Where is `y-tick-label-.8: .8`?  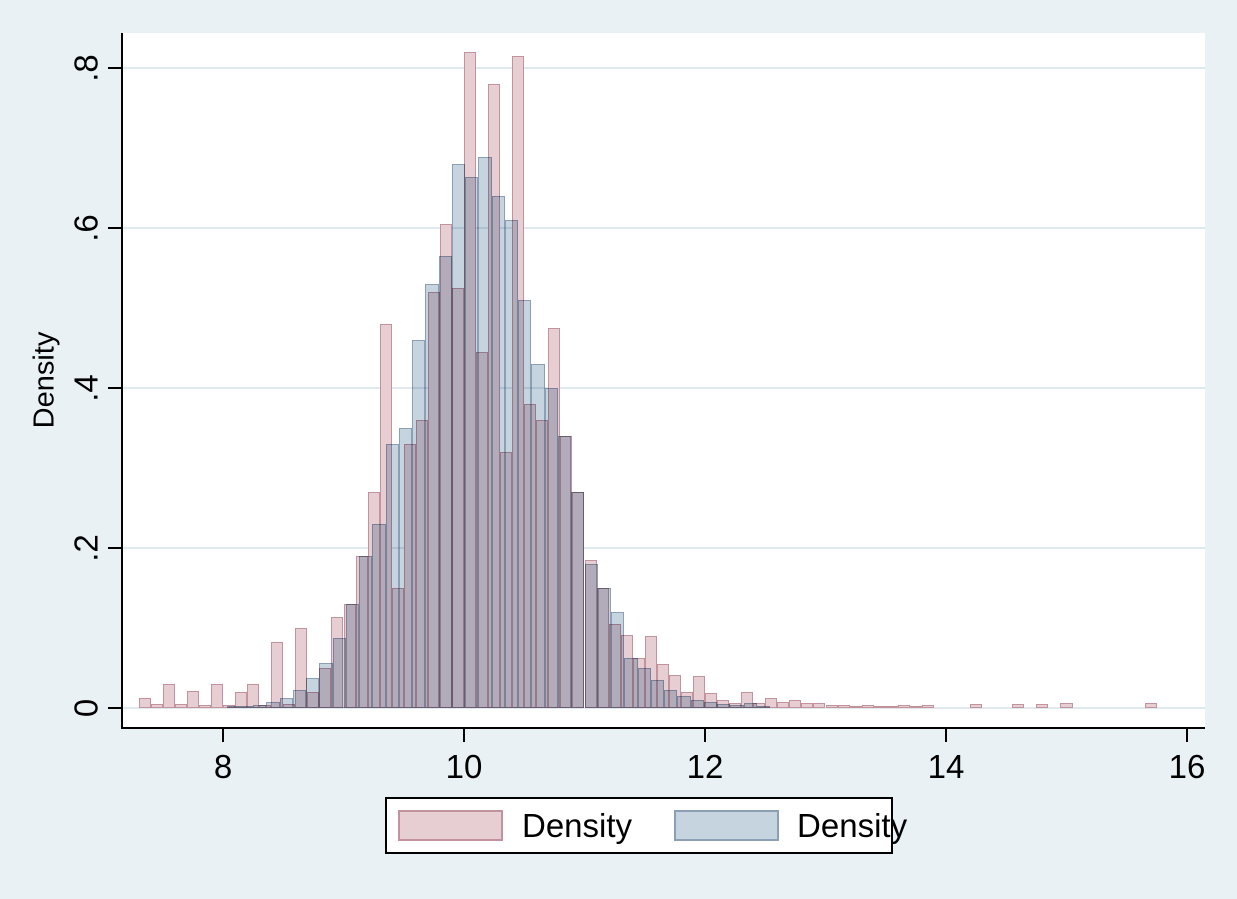 y-tick-label-.8: .8 is located at coordinates (86, 68).